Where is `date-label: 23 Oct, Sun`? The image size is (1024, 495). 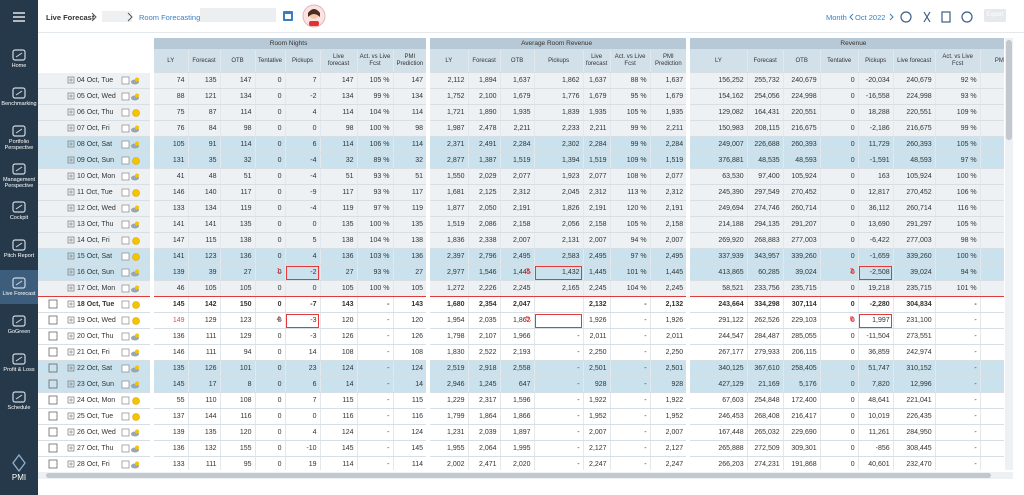 date-label: 23 Oct, Sun is located at coordinates (95, 384).